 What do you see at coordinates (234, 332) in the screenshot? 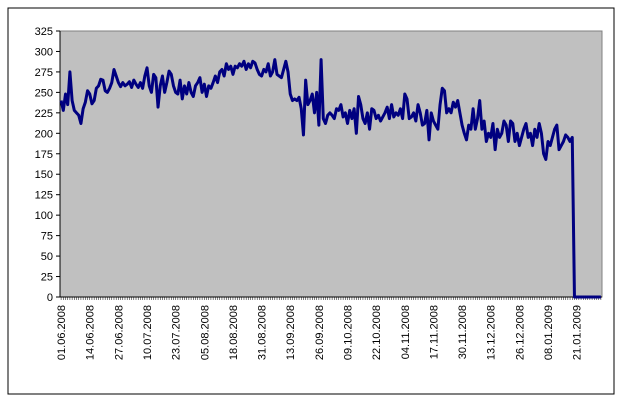
I see `x-tick-label: 18.08.2008` at bounding box center [234, 332].